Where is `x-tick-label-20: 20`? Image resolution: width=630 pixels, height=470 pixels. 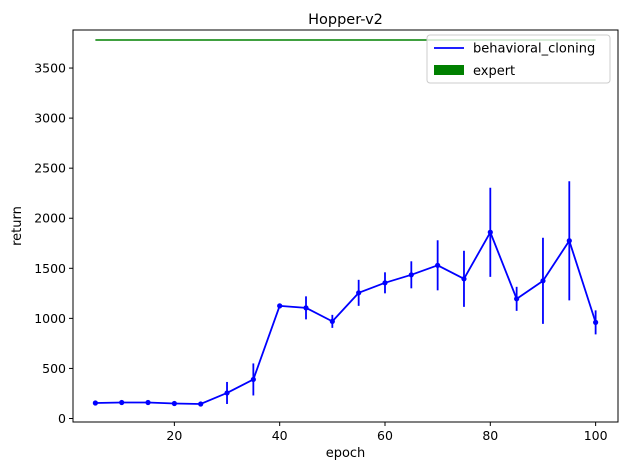 x-tick-label-20: 20 is located at coordinates (174, 435).